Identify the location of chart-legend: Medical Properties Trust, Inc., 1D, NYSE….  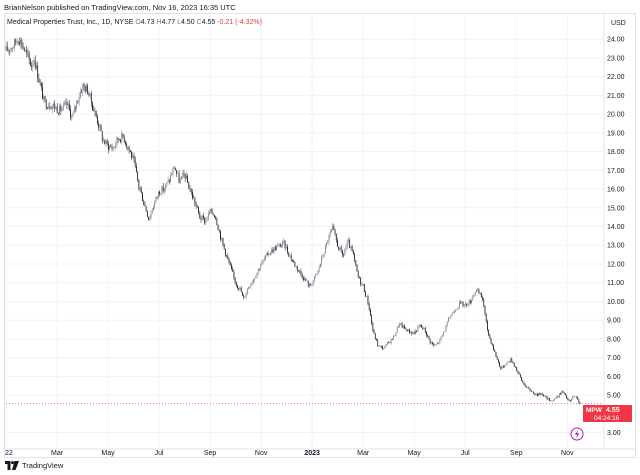
(134, 22).